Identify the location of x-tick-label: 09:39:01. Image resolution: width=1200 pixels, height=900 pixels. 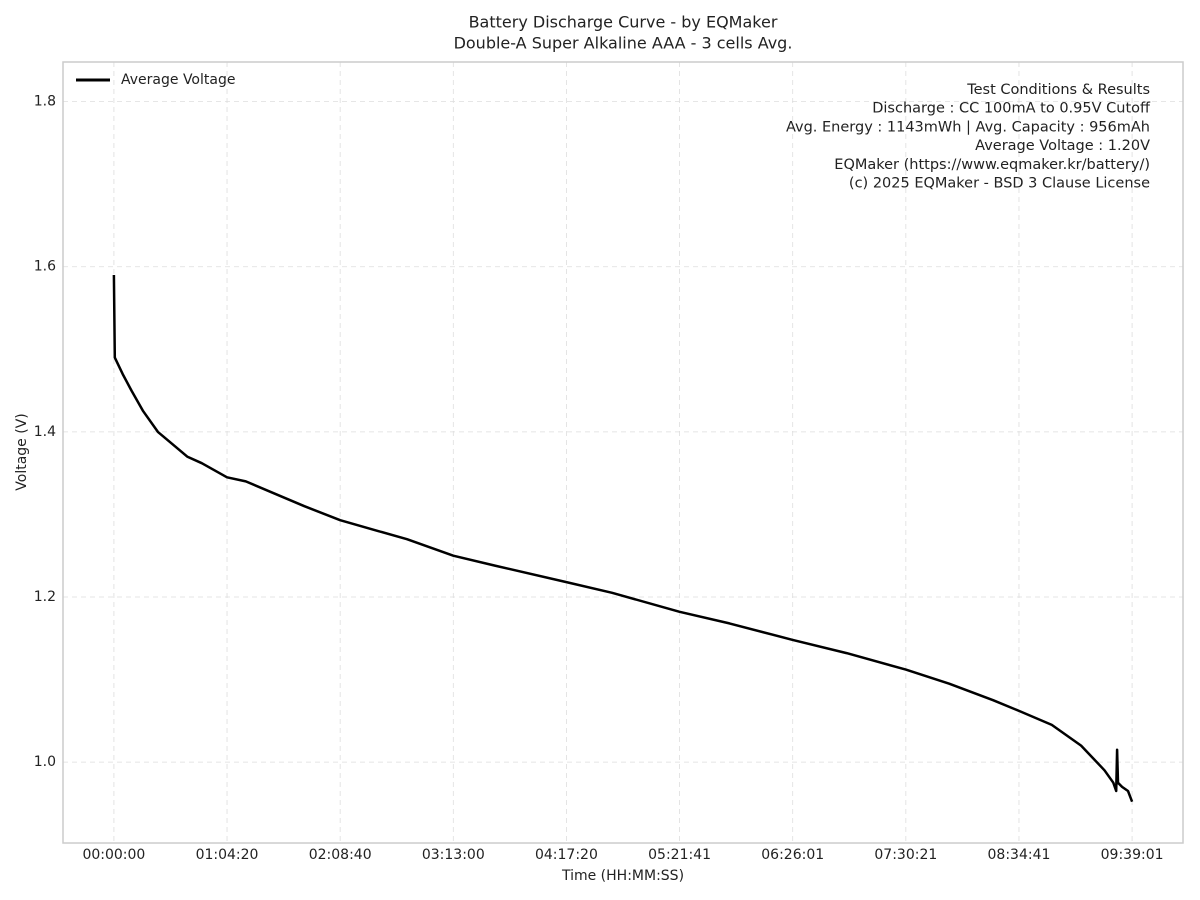
(1132, 855).